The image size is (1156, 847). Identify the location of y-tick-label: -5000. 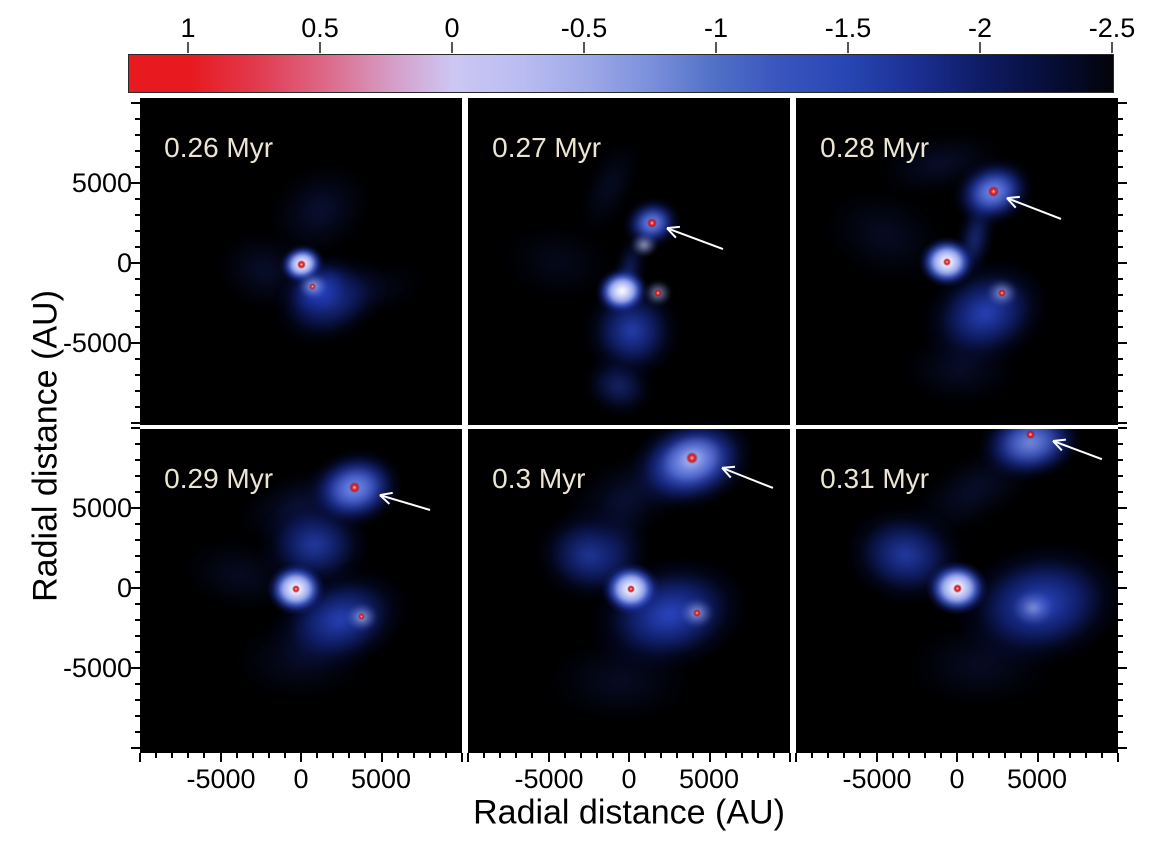
(97, 668).